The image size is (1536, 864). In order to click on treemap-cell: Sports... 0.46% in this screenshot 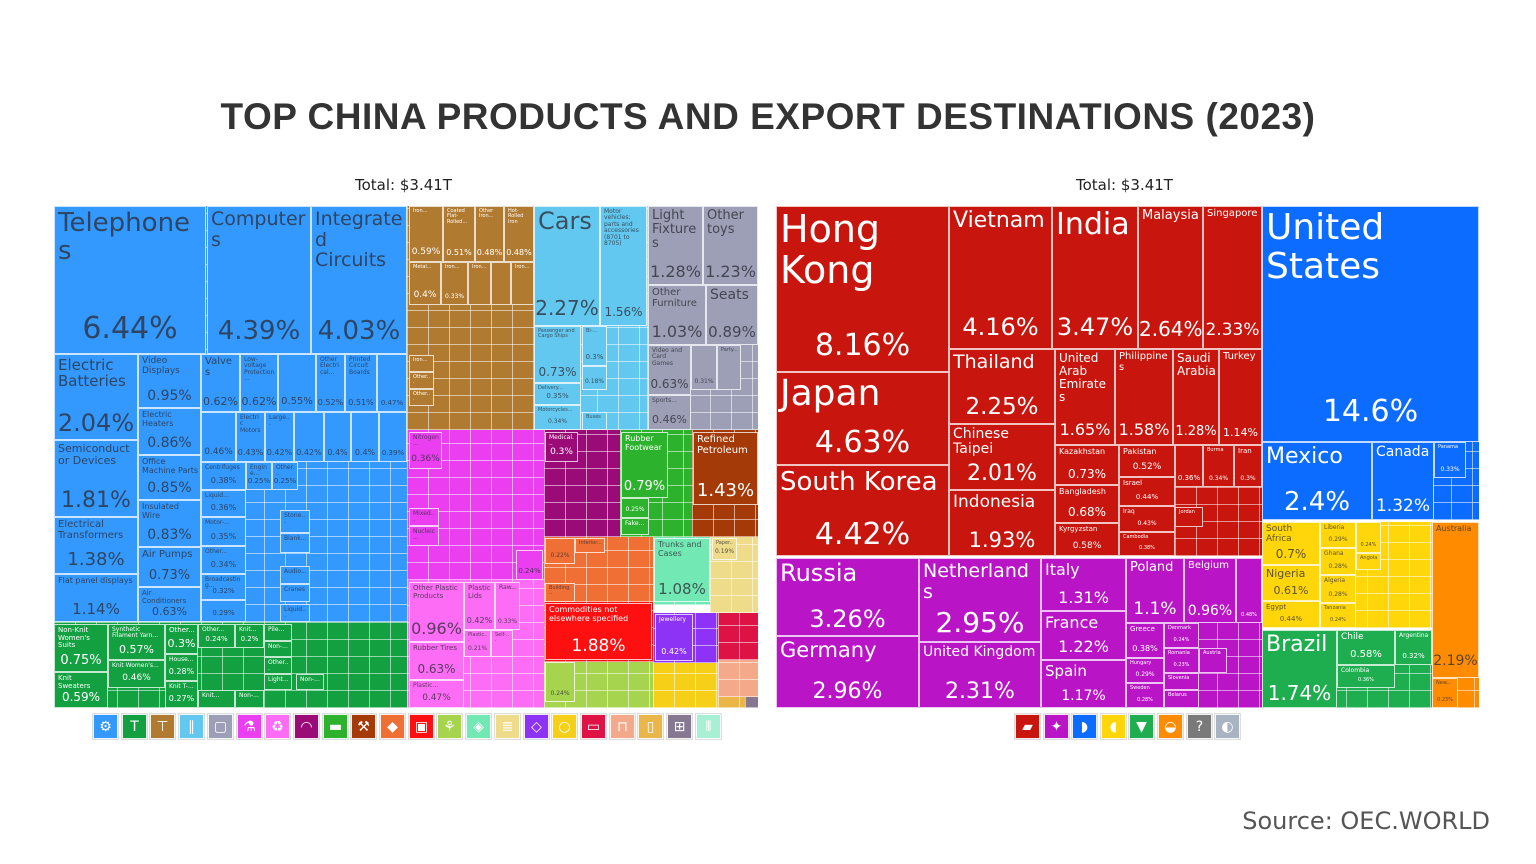, I will do `click(669, 412)`.